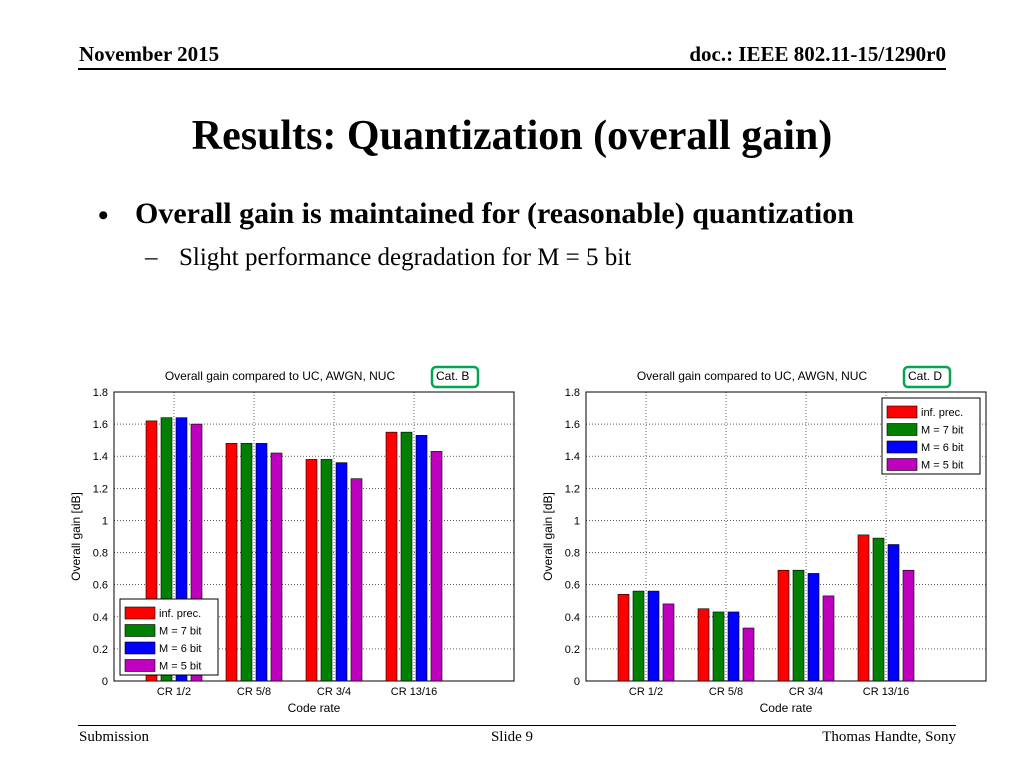 The image size is (1024, 768). What do you see at coordinates (572, 618) in the screenshot?
I see `y-tick-label: 0.4` at bounding box center [572, 618].